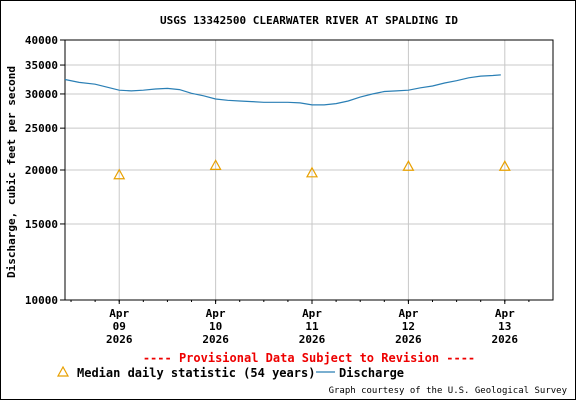 The height and width of the screenshot is (400, 576). I want to click on x-tick-label: 10, so click(215, 326).